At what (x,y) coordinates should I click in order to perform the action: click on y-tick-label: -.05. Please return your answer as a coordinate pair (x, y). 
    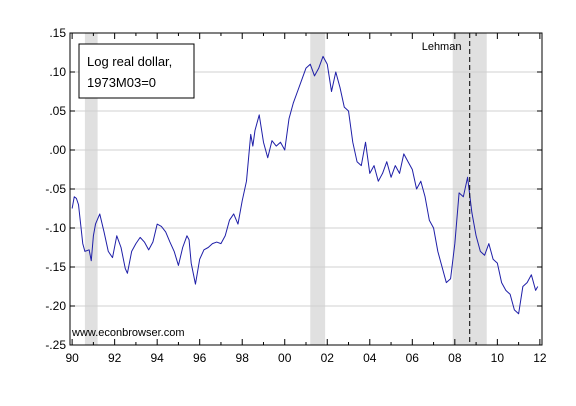
    Looking at the image, I should click on (55, 189).